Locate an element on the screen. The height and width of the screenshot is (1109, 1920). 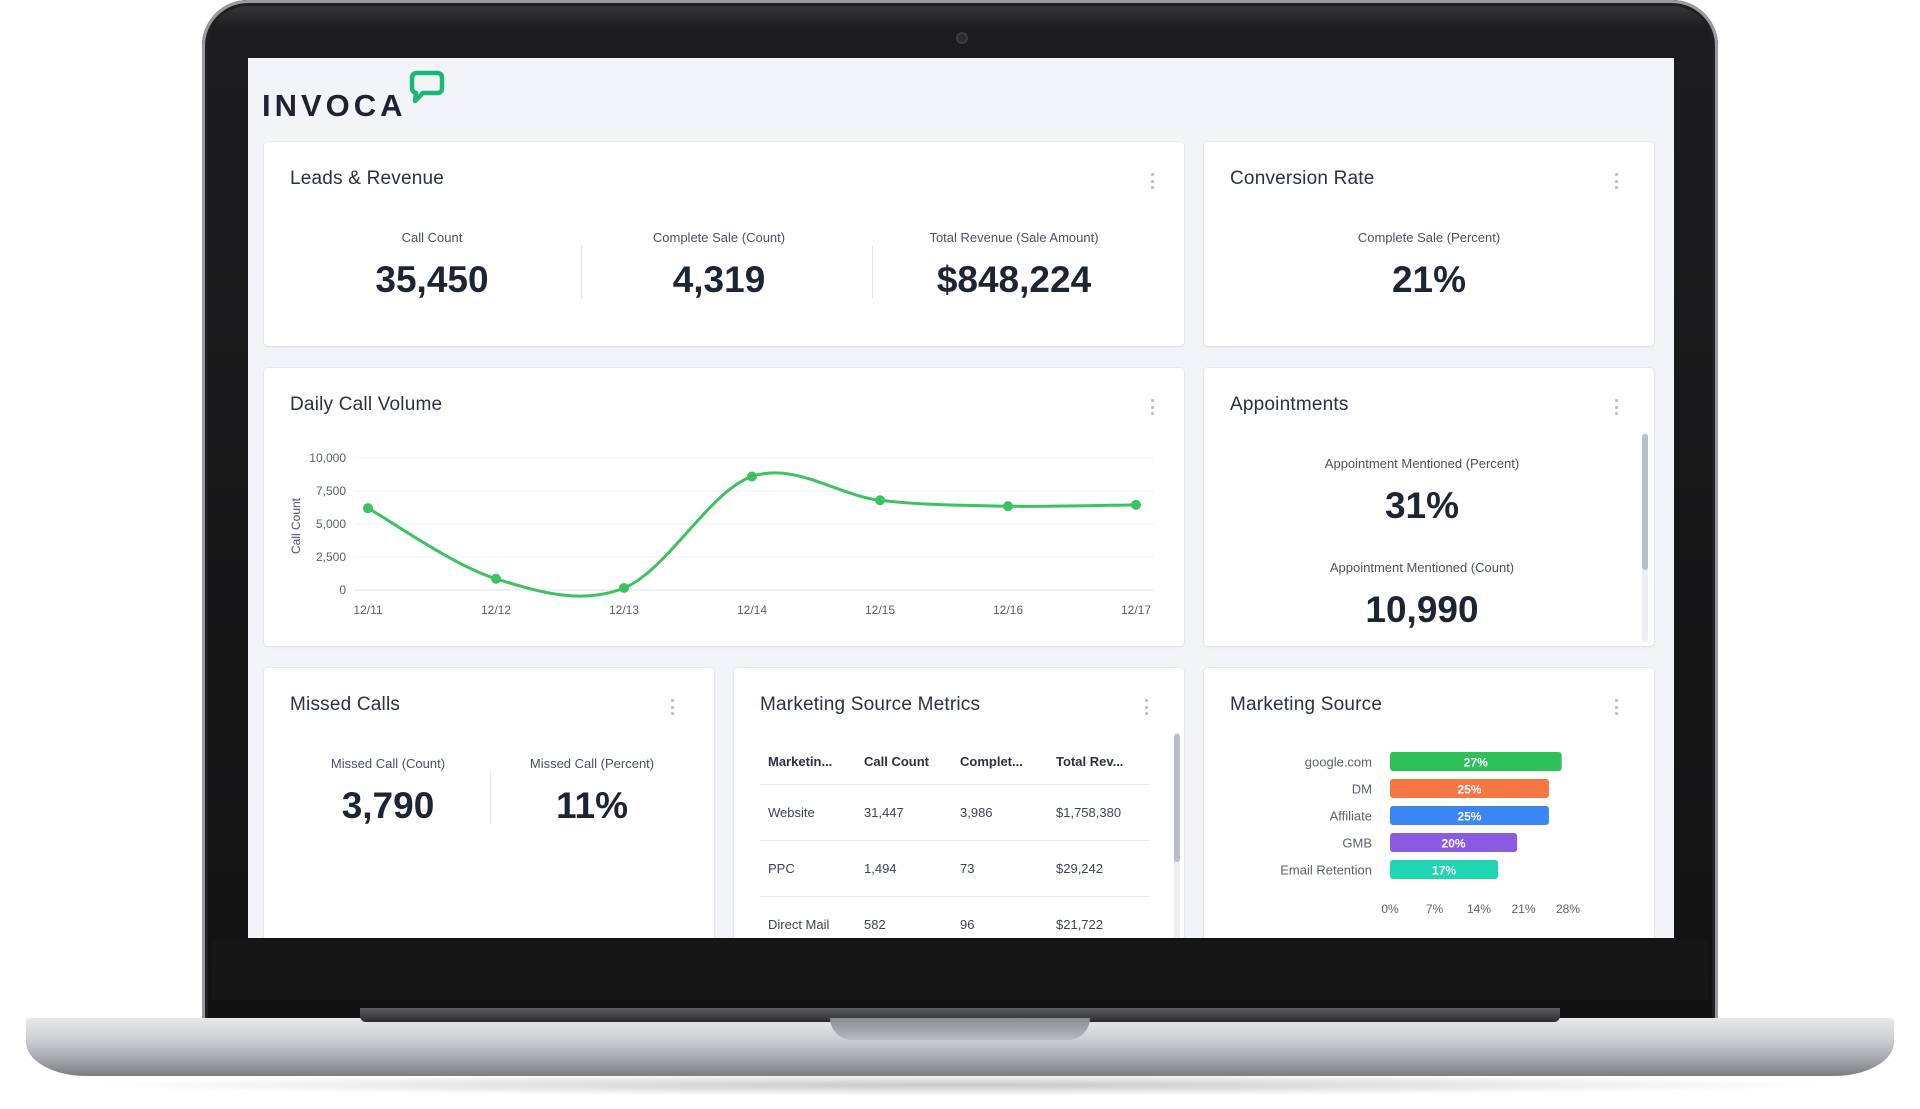
missed-call-count-metric: Missed Call (Count) 3,790 is located at coordinates (388, 791).